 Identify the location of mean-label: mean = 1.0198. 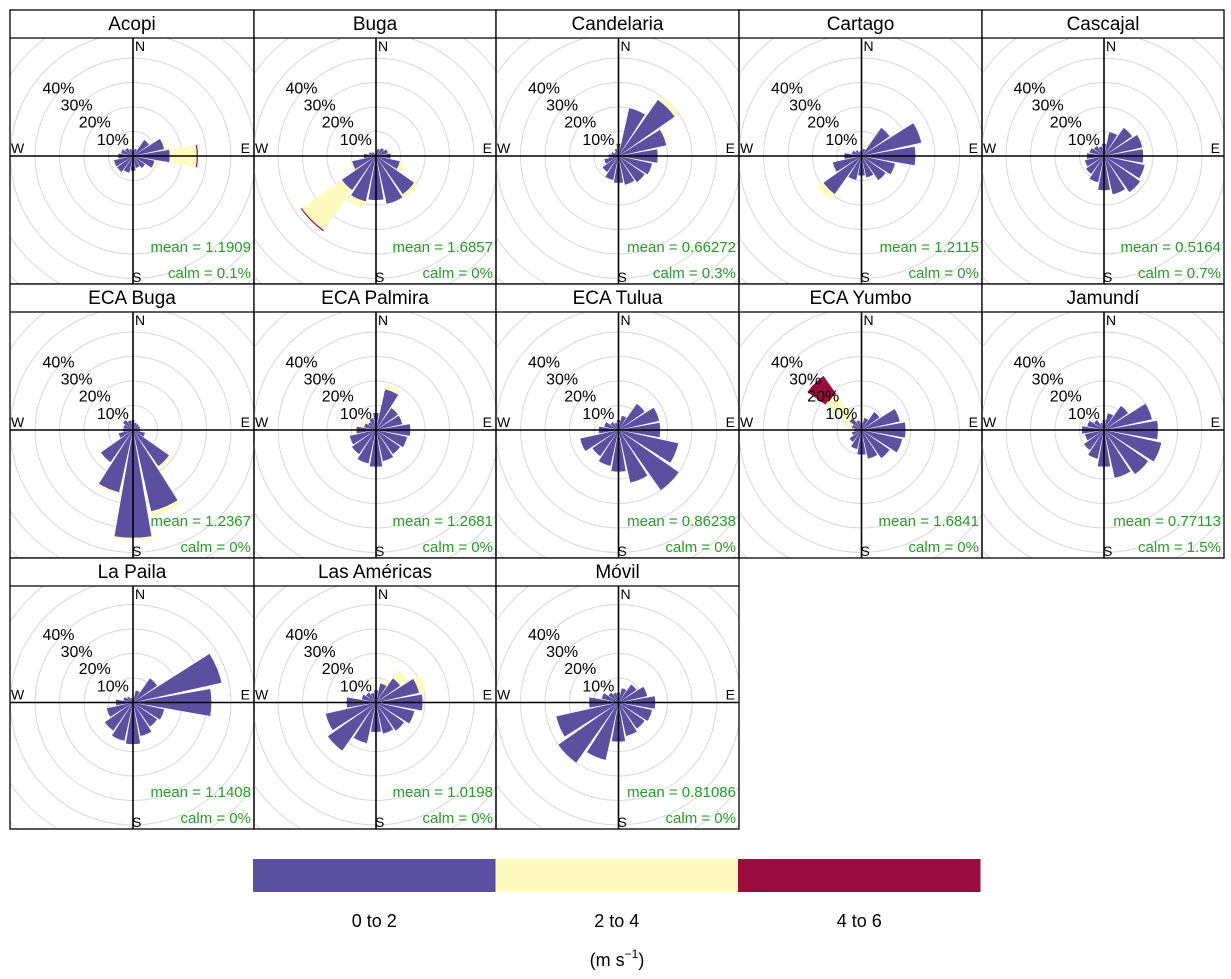
(443, 792).